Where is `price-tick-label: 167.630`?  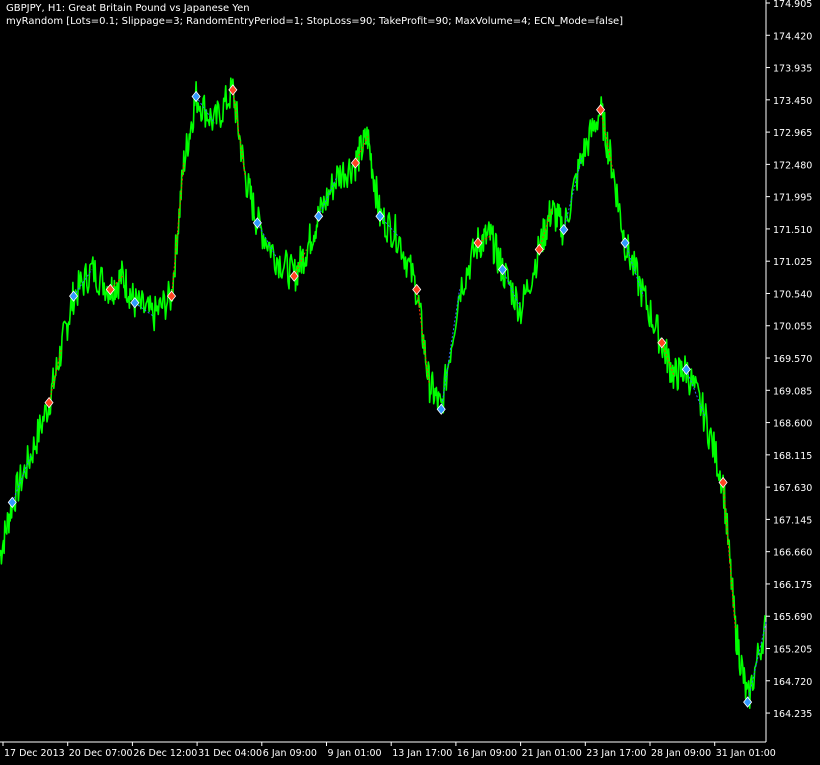
price-tick-label: 167.630 is located at coordinates (792, 488).